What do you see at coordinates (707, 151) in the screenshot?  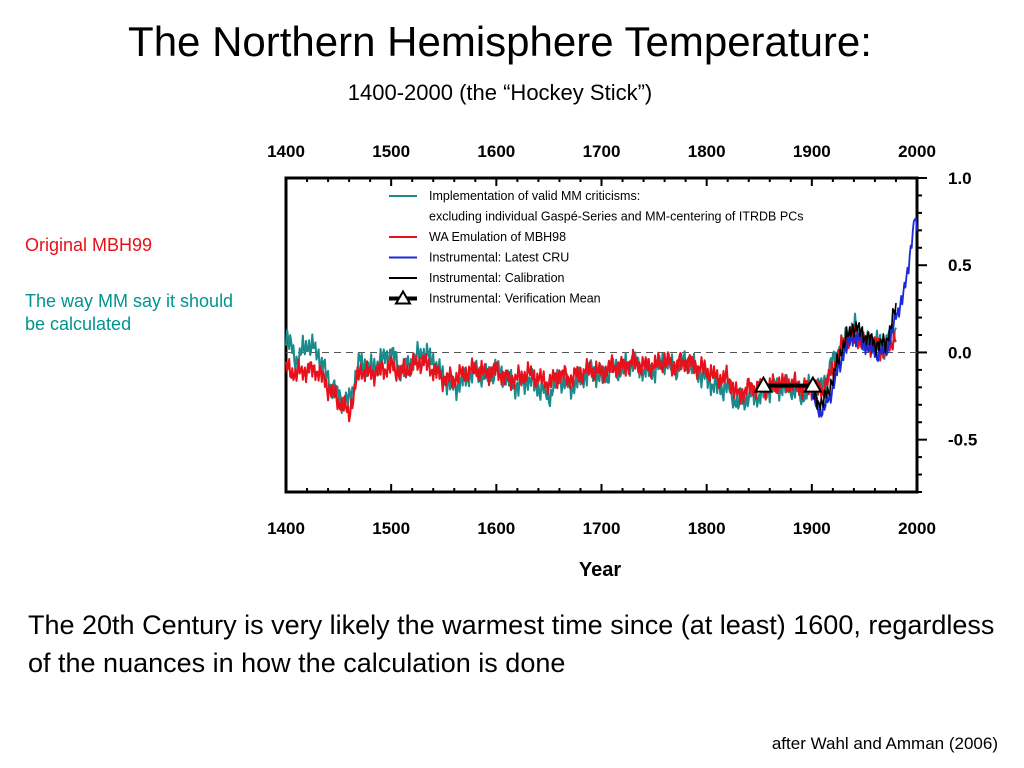 I see `x-tick-label-top: 1800` at bounding box center [707, 151].